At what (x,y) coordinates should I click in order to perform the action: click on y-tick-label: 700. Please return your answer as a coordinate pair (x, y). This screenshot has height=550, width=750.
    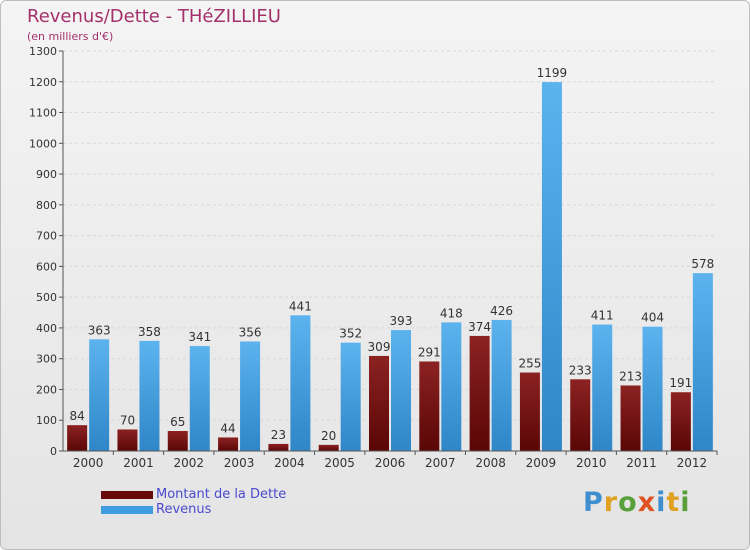
    Looking at the image, I should click on (46, 236).